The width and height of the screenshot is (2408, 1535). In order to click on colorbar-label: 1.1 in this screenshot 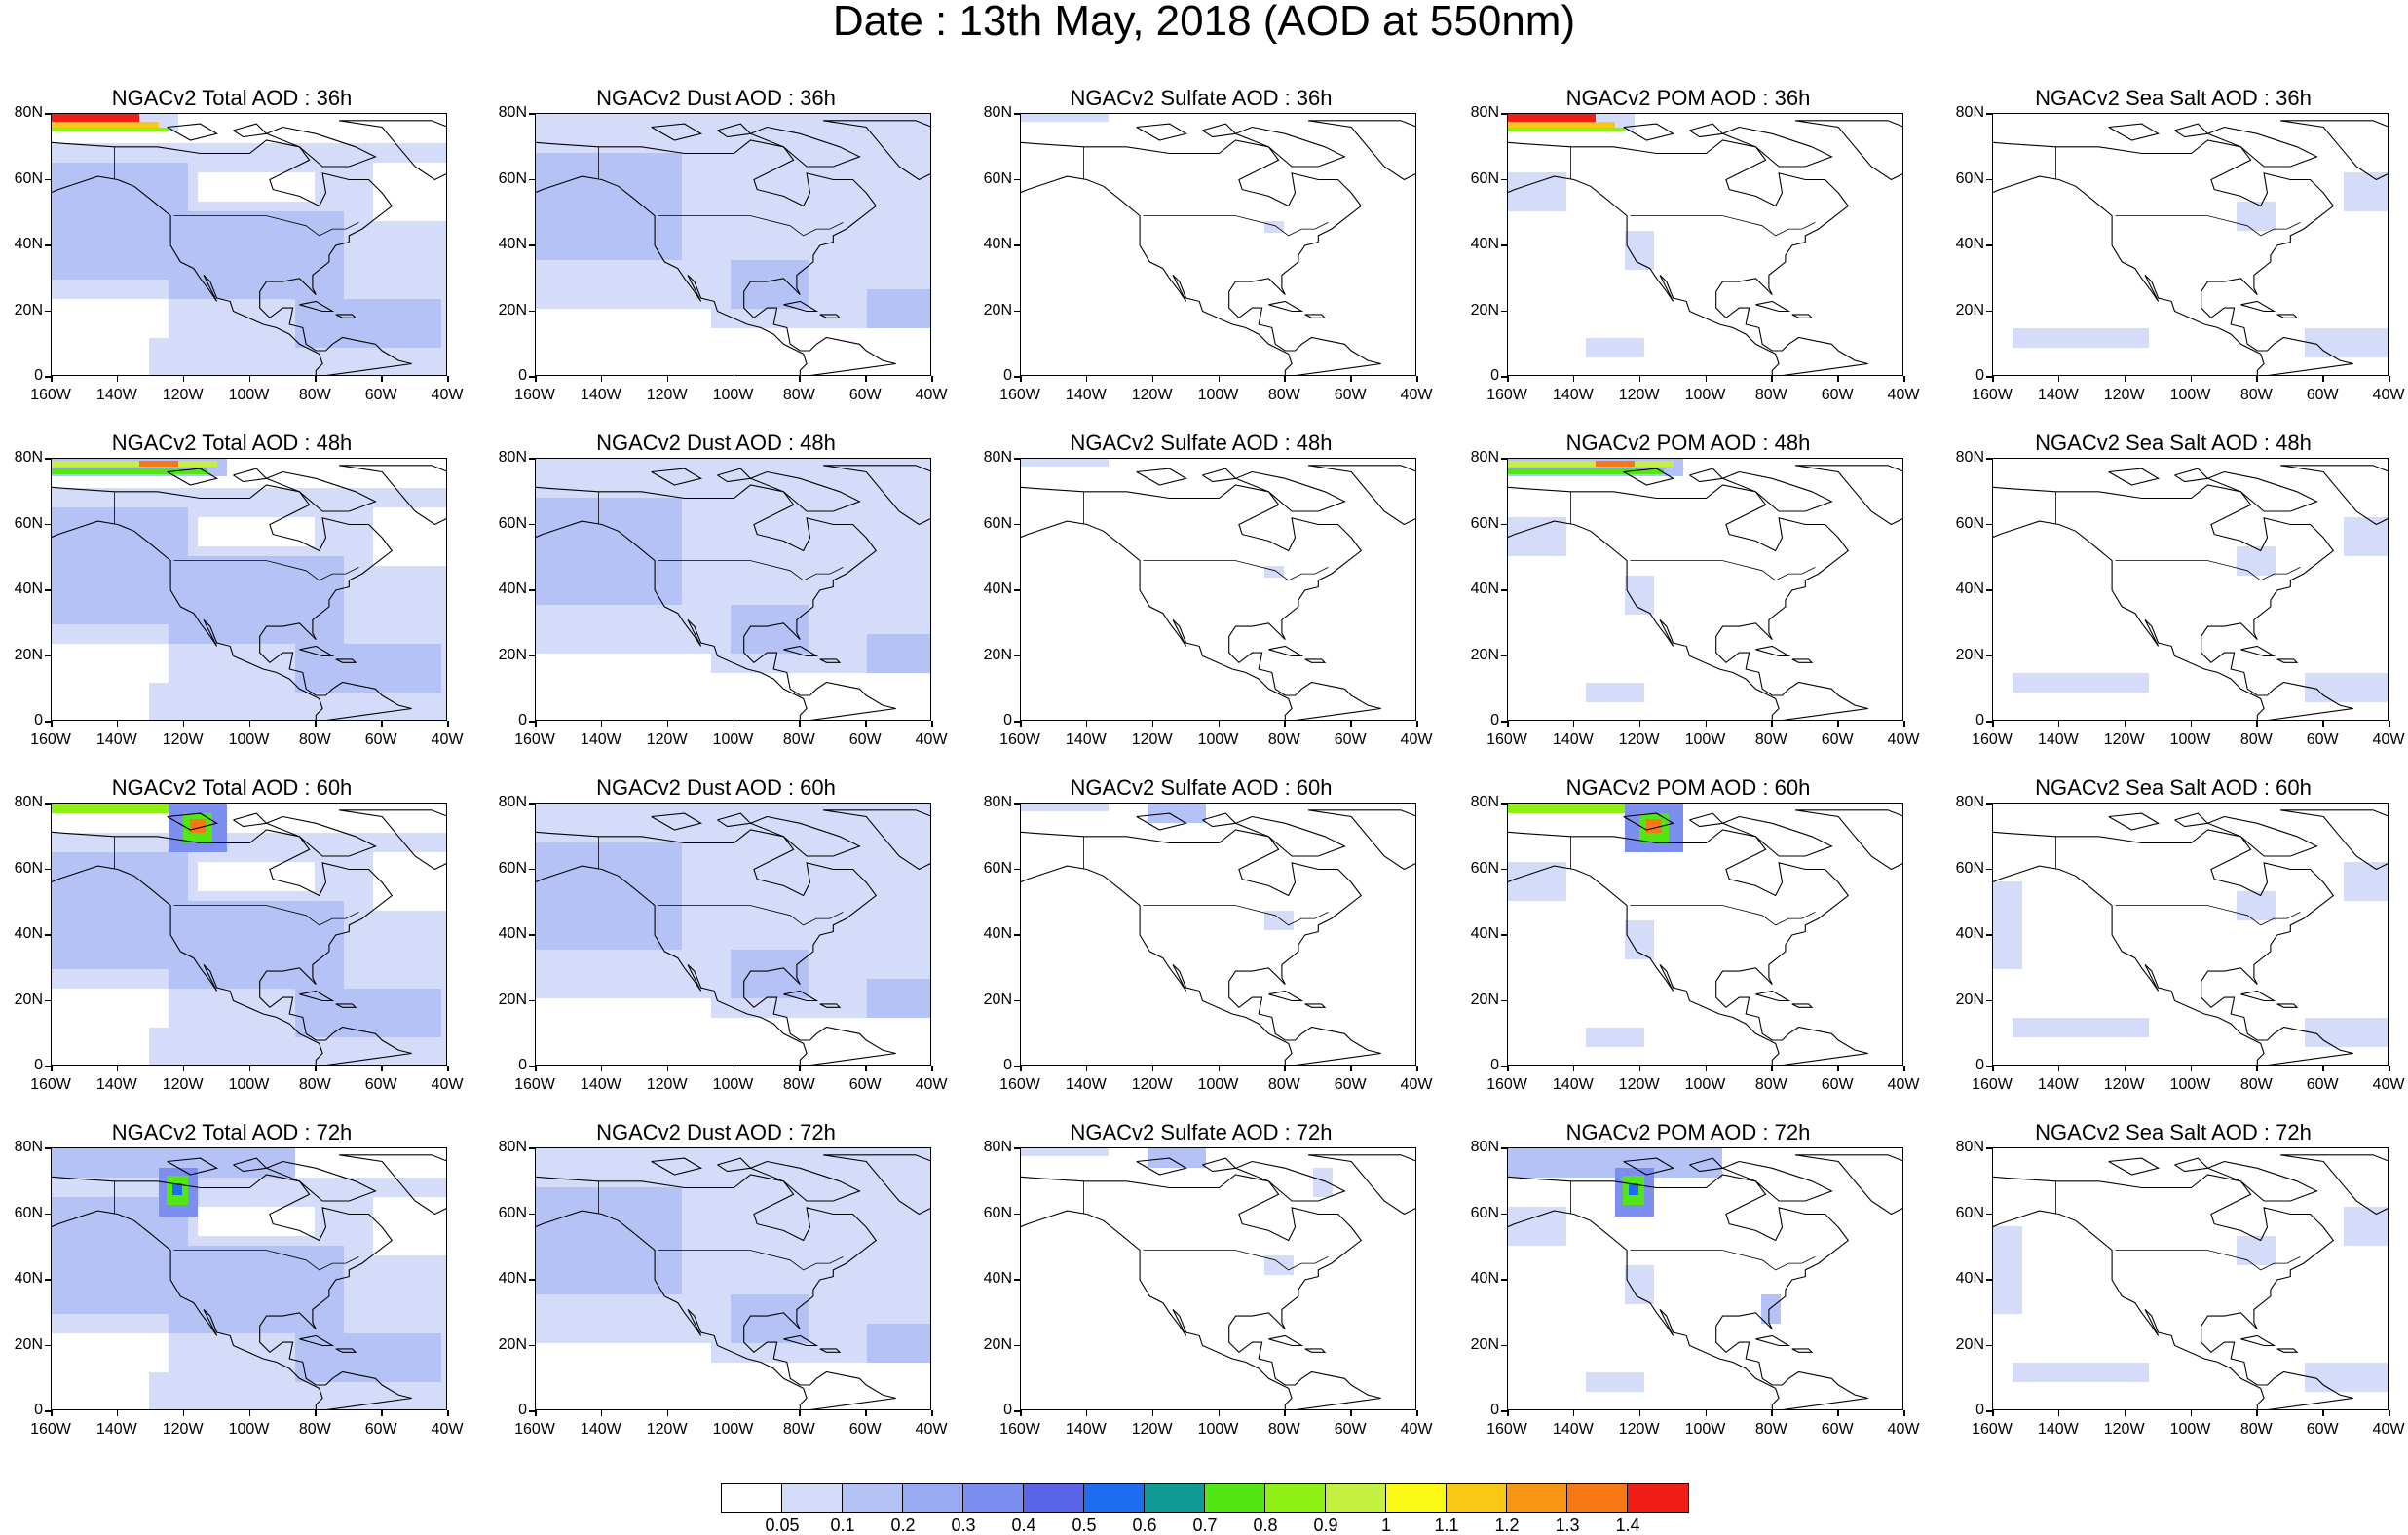, I will do `click(1446, 1525)`.